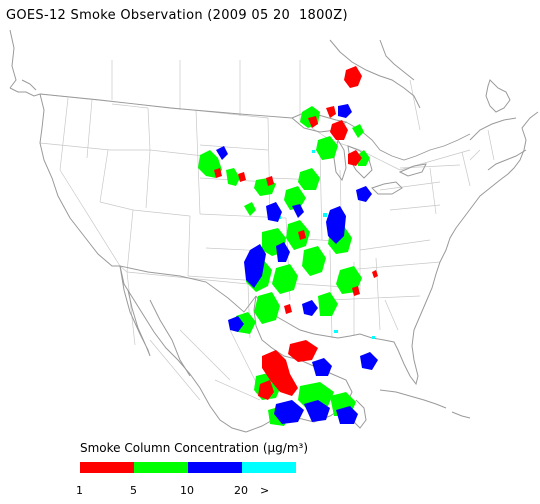 The image size is (540, 504). I want to click on legend-tick-10: 10, so click(187, 490).